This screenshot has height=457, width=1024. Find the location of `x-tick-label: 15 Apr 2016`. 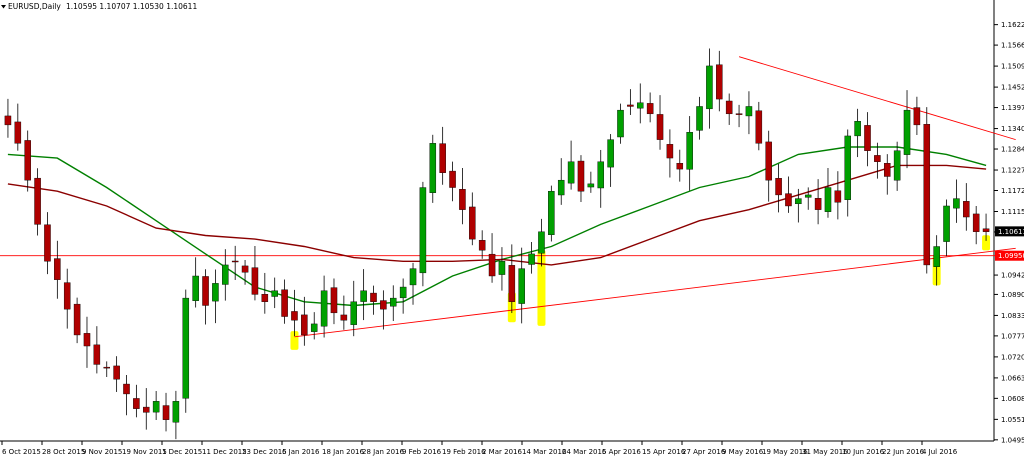

x-tick-label: 15 Apr 2016 is located at coordinates (664, 452).